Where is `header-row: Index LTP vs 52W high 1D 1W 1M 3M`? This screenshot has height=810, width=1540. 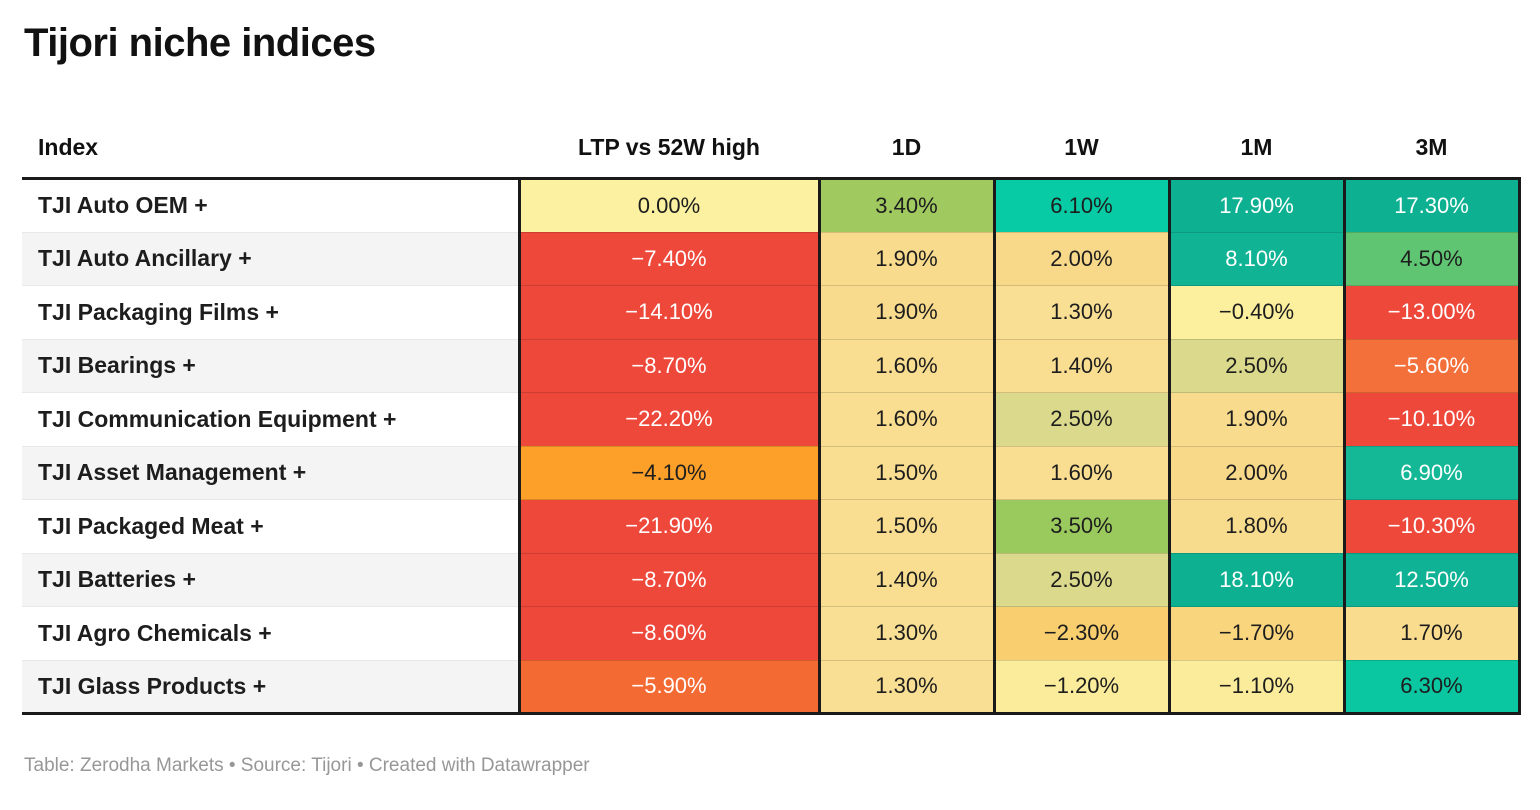 header-row: Index LTP vs 52W high 1D 1W 1M 3M is located at coordinates (770, 136).